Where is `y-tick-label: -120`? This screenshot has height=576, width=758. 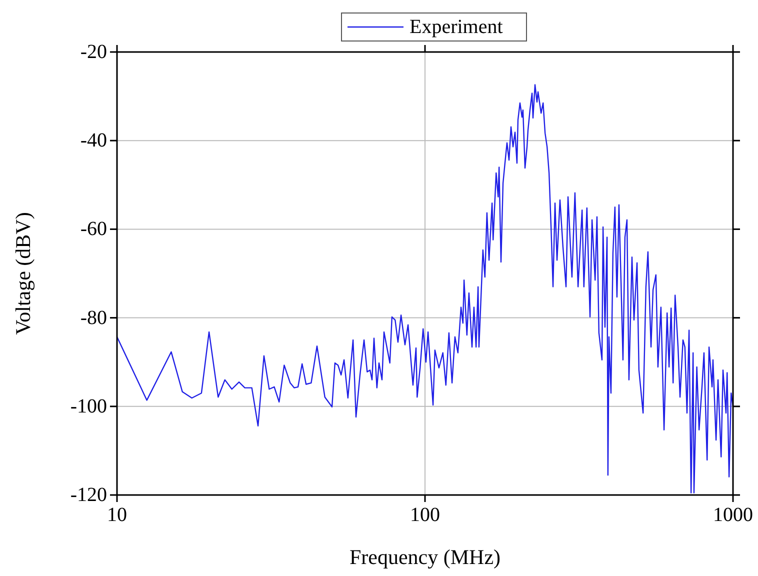 y-tick-label: -120 is located at coordinates (88, 495).